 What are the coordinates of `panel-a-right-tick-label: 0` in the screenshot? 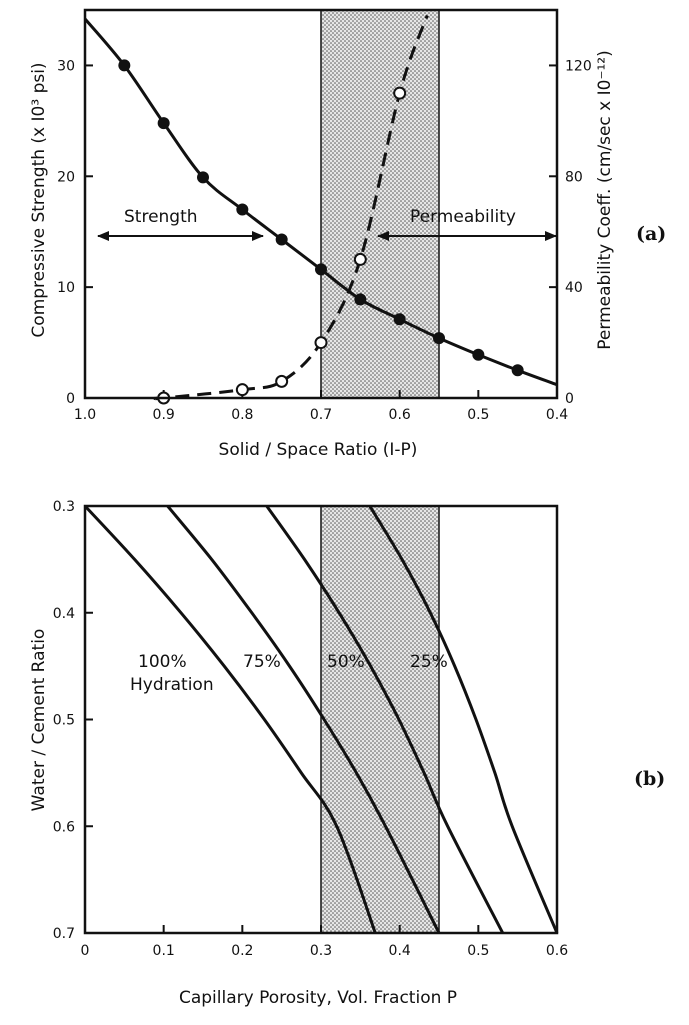 It's located at (569, 399).